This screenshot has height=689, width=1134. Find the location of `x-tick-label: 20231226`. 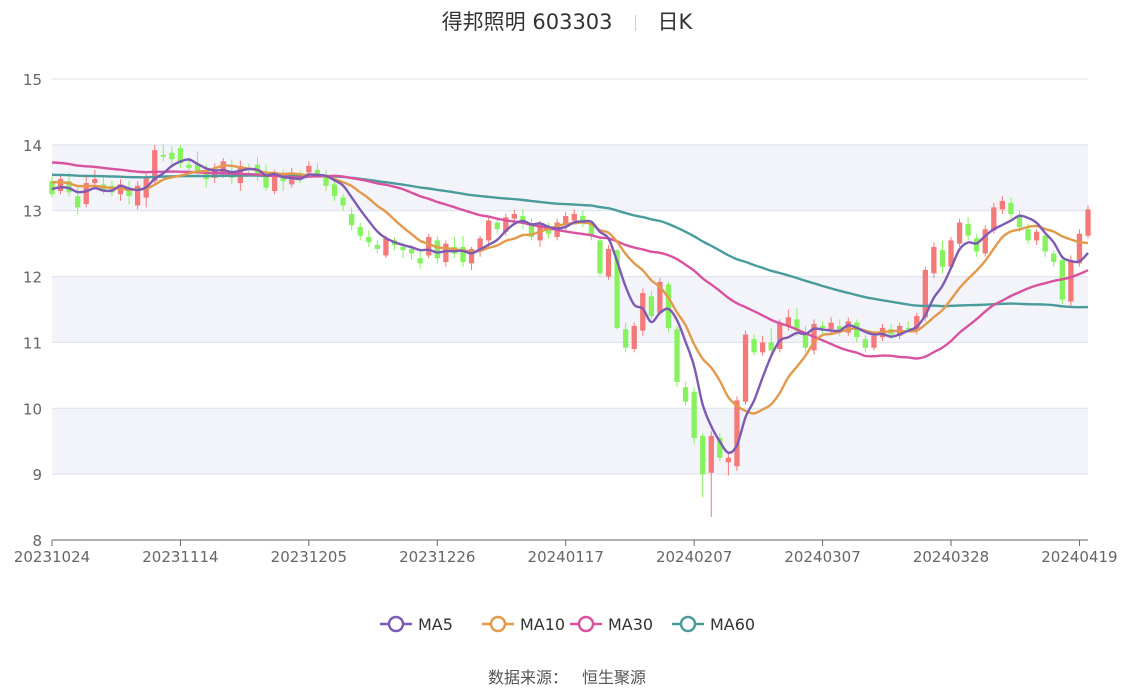

x-tick-label: 20231226 is located at coordinates (437, 557).